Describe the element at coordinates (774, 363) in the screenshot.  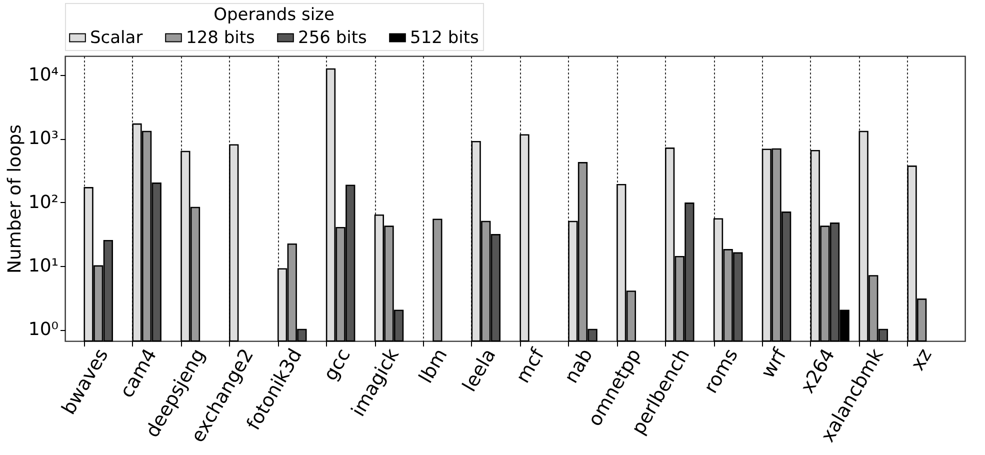
I see `x-tick-label: wrf` at that location.